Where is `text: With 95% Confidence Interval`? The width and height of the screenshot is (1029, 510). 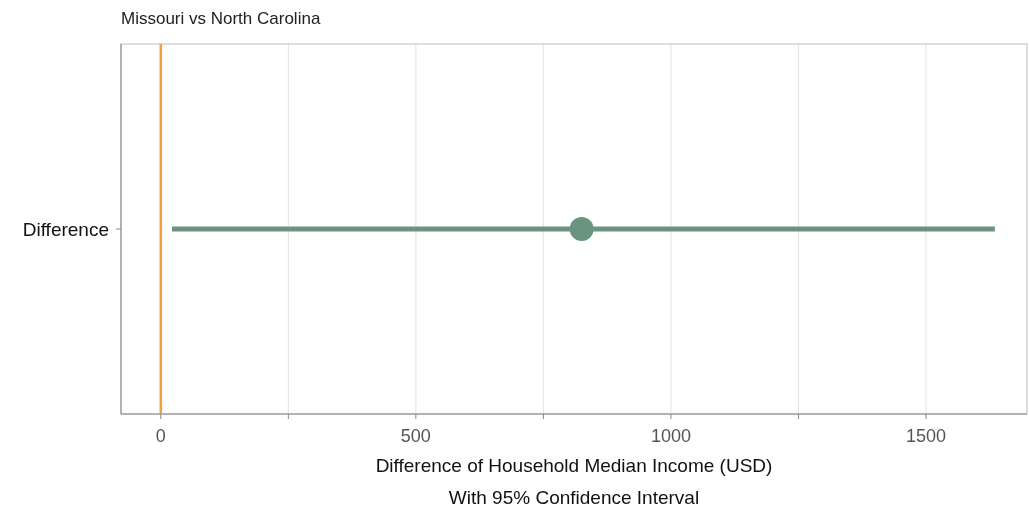 text: With 95% Confidence Interval is located at coordinates (574, 497).